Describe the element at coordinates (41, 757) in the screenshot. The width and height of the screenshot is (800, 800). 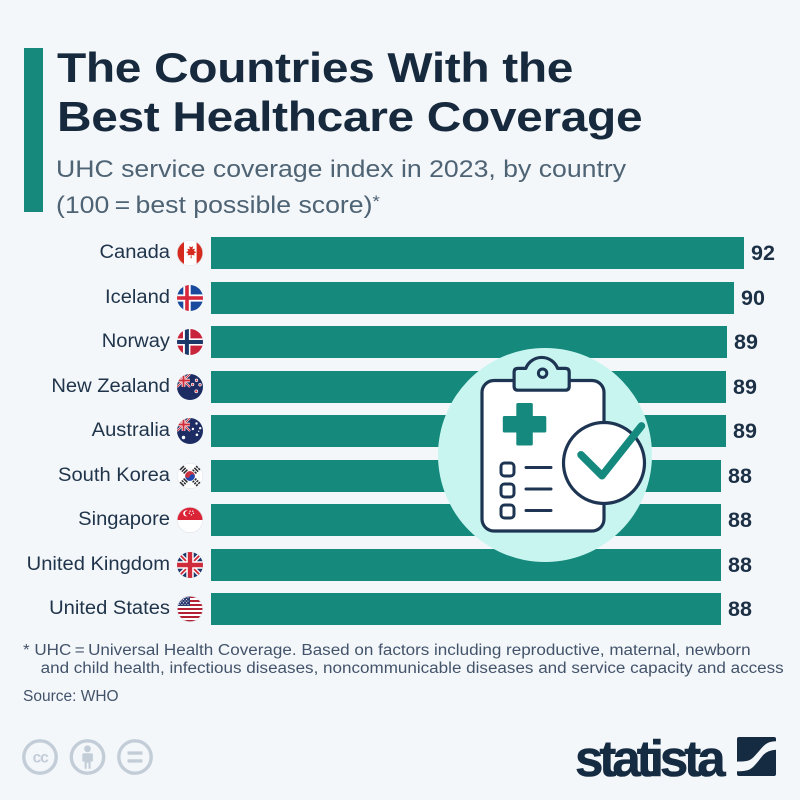
I see `svg-text: cc` at that location.